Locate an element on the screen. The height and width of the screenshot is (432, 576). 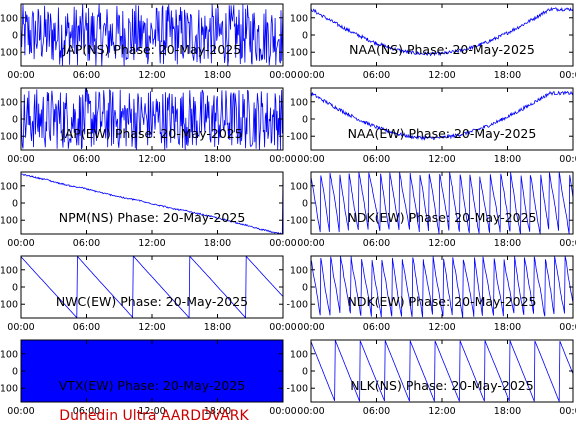
panel-title: JAP(EW) Phase: 20-May-2025 is located at coordinates (151, 133).